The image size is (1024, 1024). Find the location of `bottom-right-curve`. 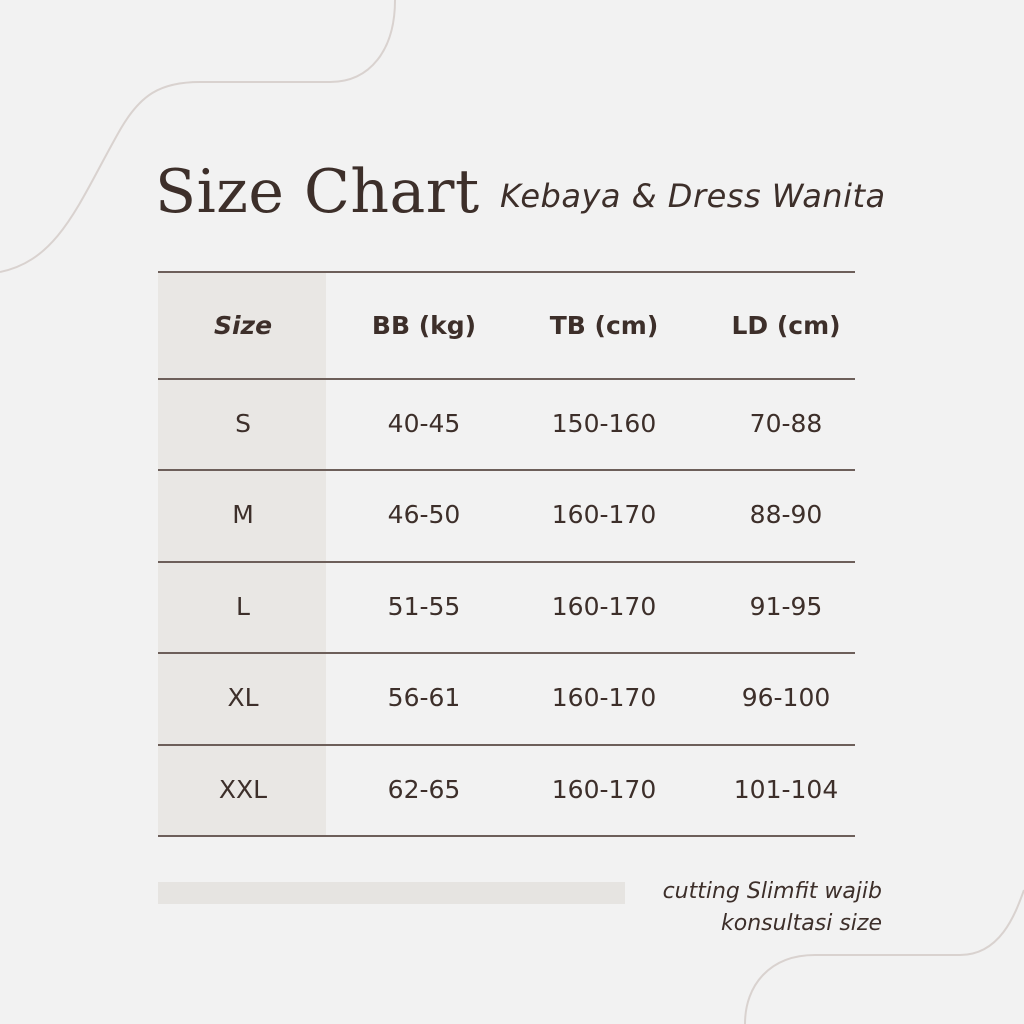

bottom-right-curve is located at coordinates (884, 956).